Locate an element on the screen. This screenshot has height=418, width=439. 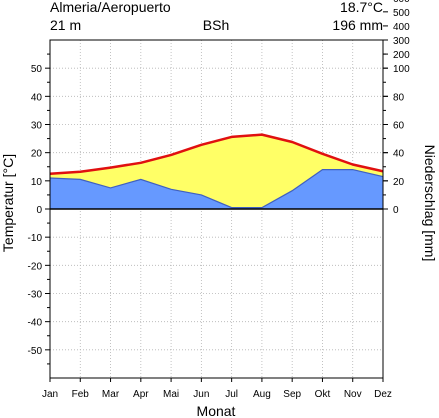
x-axis-title: Monat is located at coordinates (216, 410).